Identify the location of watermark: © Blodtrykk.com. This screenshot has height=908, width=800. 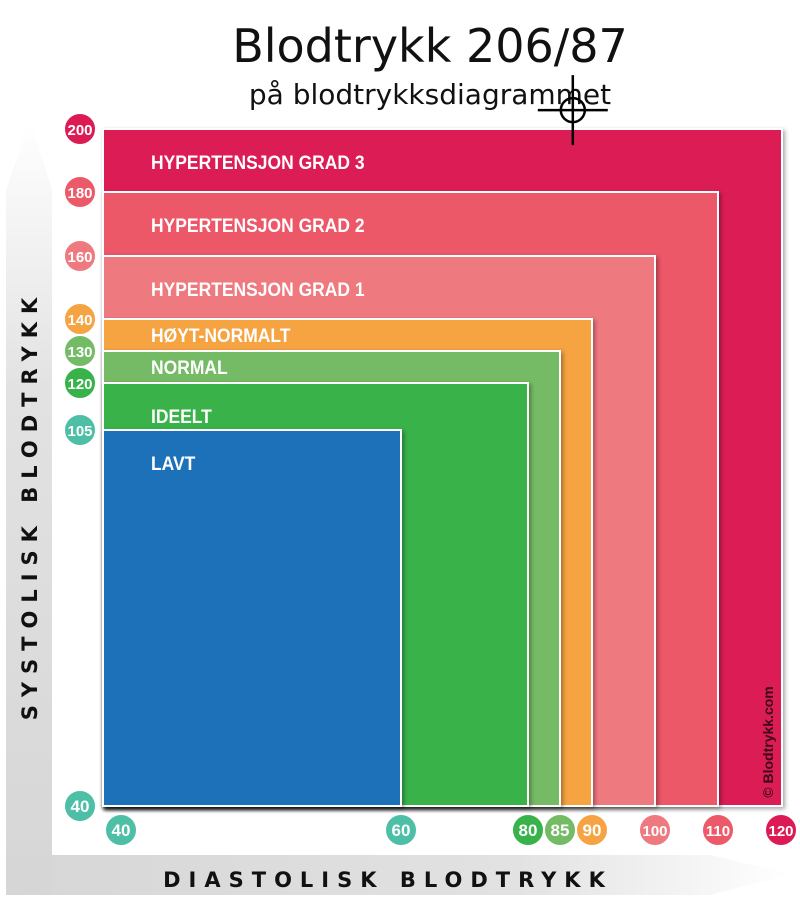
(768, 741).